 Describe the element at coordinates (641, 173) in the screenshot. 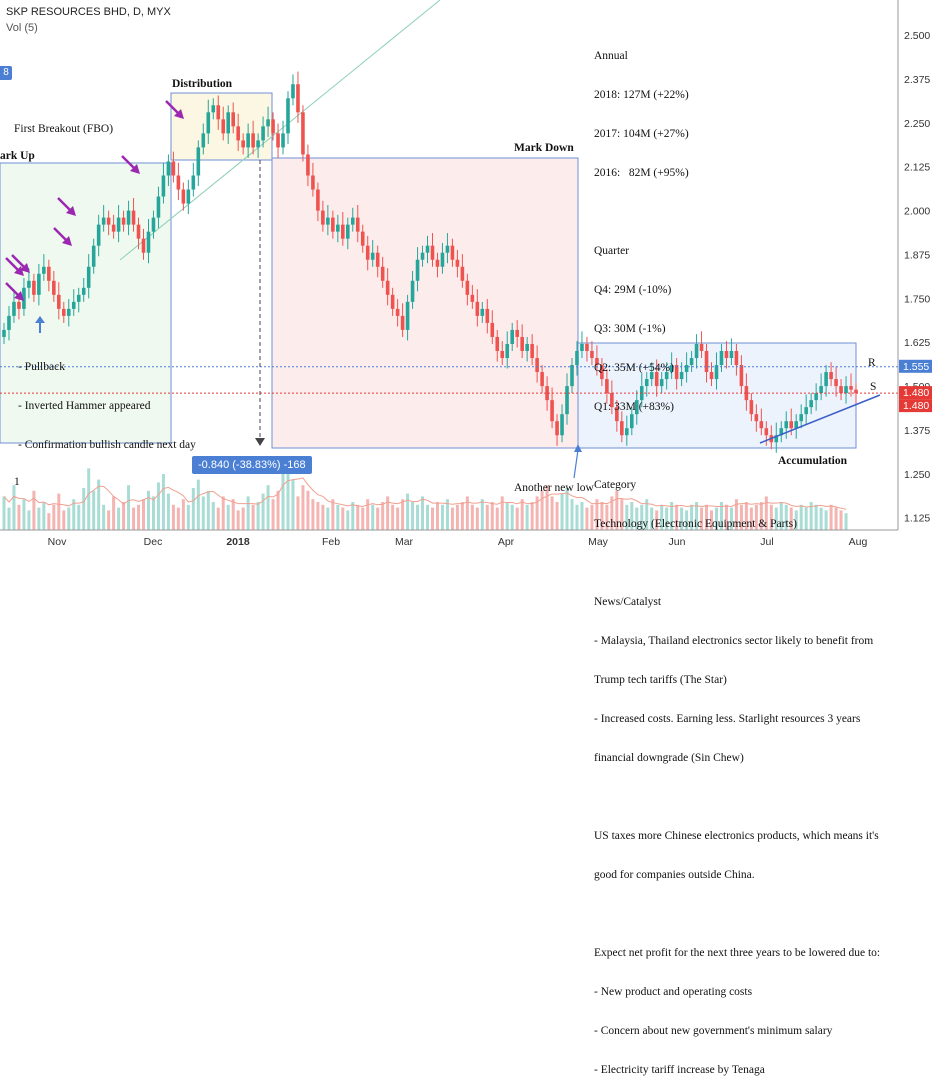

I see `annual-line: 2016: 82M (+95%)` at that location.